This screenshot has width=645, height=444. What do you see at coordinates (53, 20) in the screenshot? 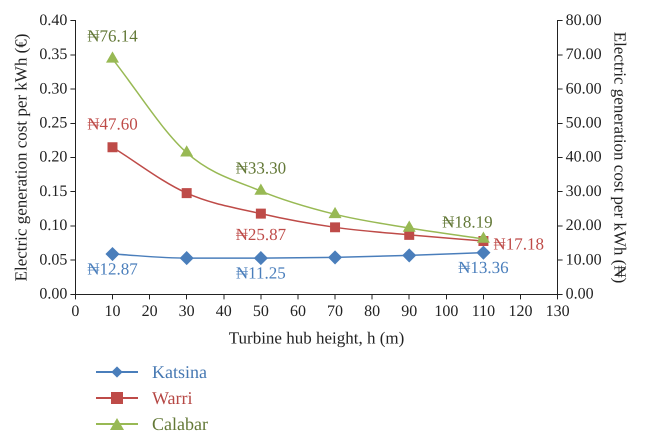
I see `y-tick-label: 0.40` at bounding box center [53, 20].